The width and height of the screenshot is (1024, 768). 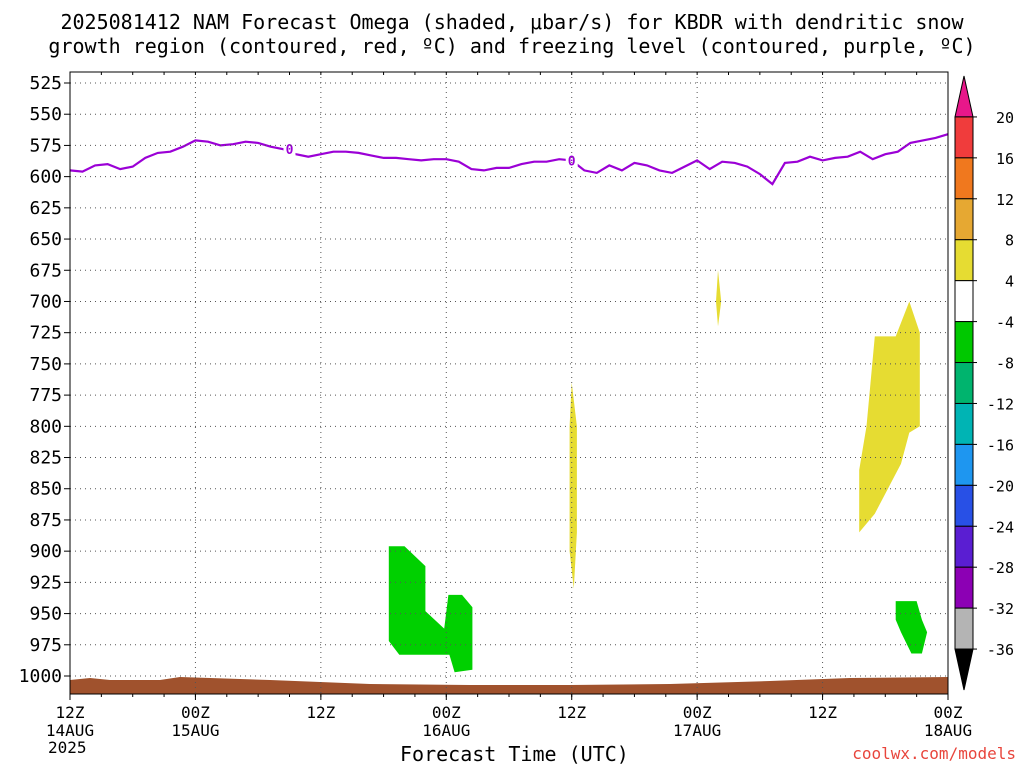 What do you see at coordinates (45, 364) in the screenshot?
I see `y-tick-label-750: 750` at bounding box center [45, 364].